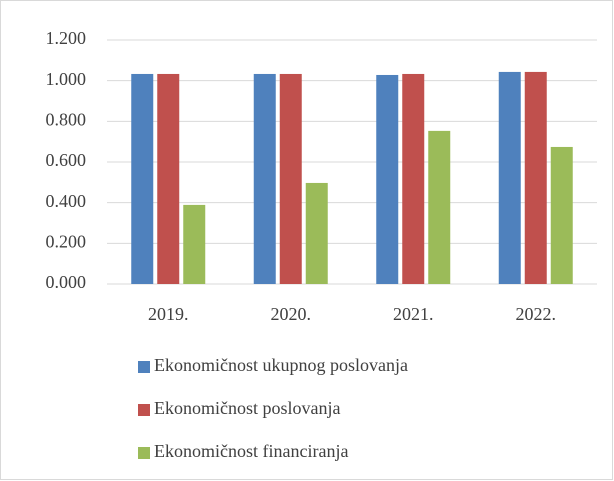 The image size is (614, 481). What do you see at coordinates (66, 201) in the screenshot?
I see `y-tick-label: 0.400` at bounding box center [66, 201].